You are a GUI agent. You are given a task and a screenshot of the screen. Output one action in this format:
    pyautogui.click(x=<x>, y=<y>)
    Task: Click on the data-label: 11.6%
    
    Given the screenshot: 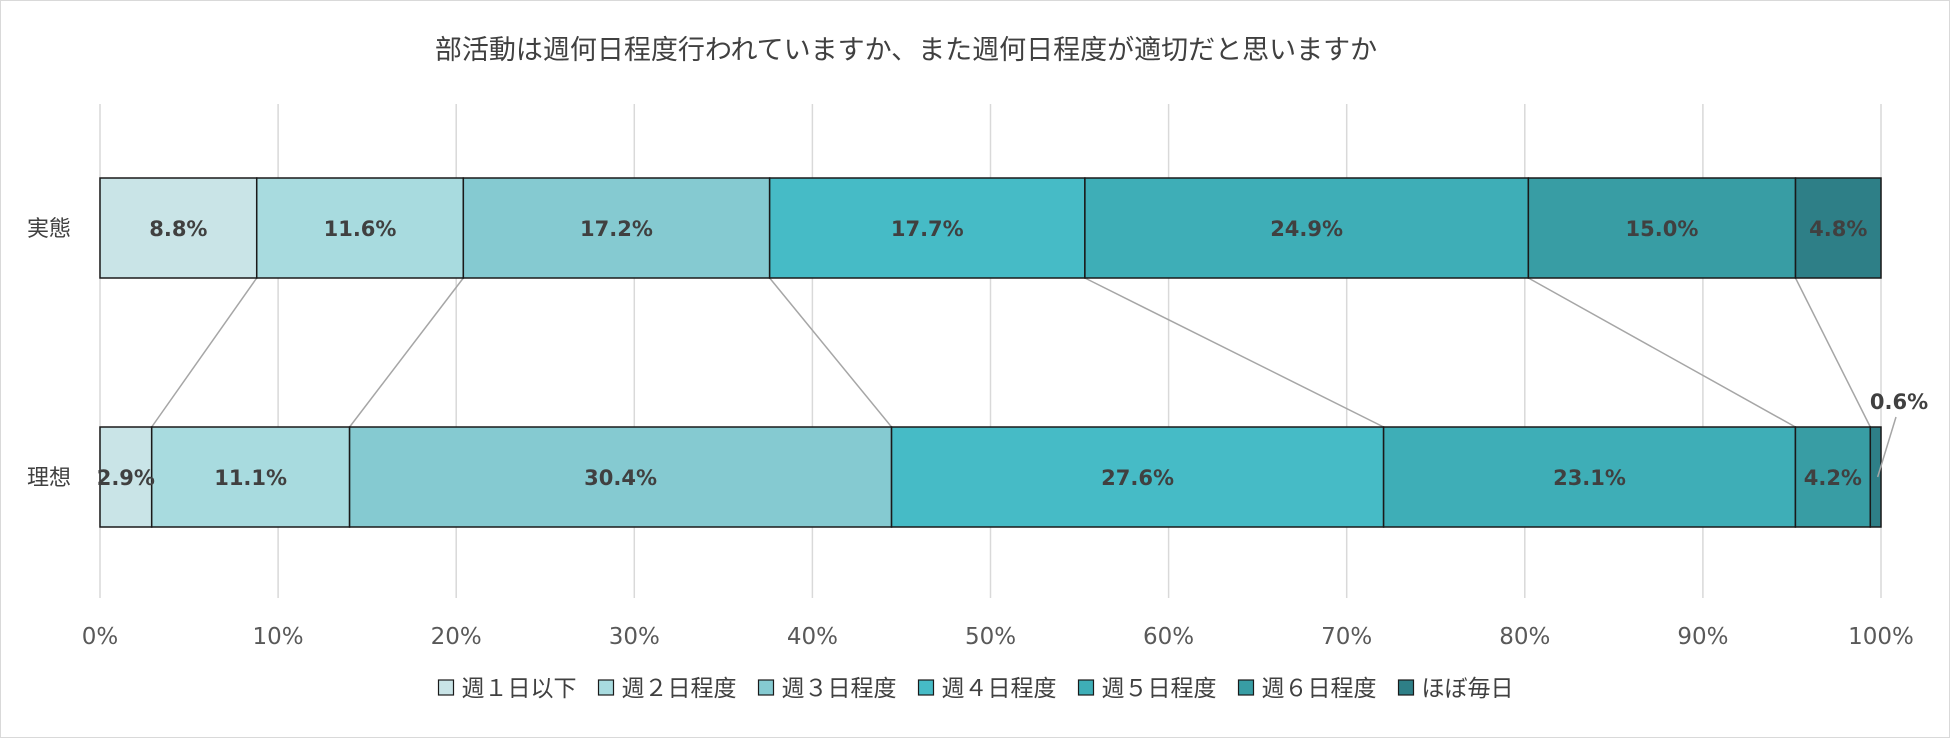 What is the action you would take?
    pyautogui.click(x=360, y=229)
    